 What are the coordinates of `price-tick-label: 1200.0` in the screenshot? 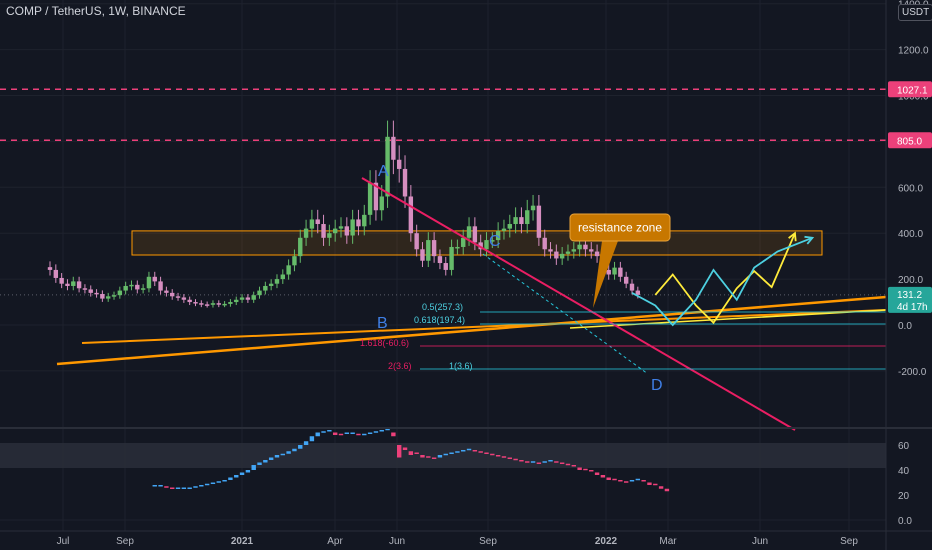 It's located at (913, 51).